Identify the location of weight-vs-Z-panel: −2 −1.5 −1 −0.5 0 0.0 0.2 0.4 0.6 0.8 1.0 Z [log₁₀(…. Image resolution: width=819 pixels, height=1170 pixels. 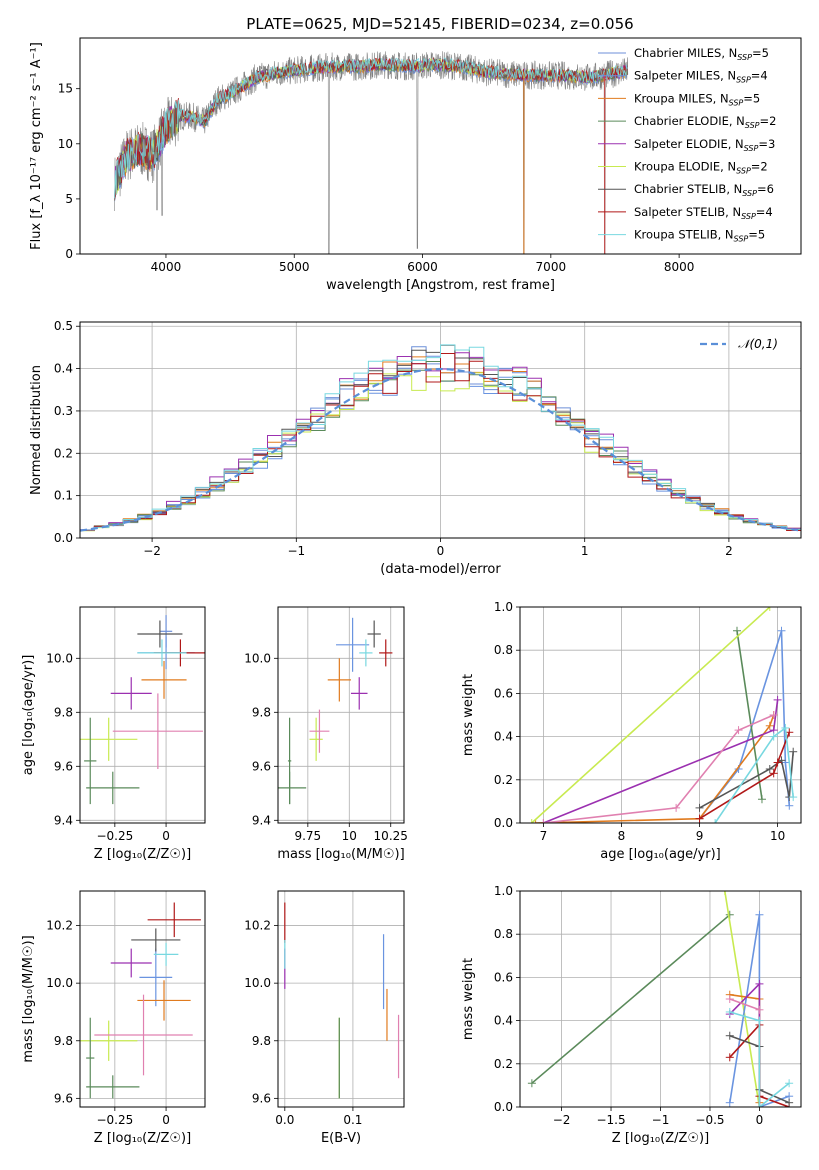
(631, 1015).